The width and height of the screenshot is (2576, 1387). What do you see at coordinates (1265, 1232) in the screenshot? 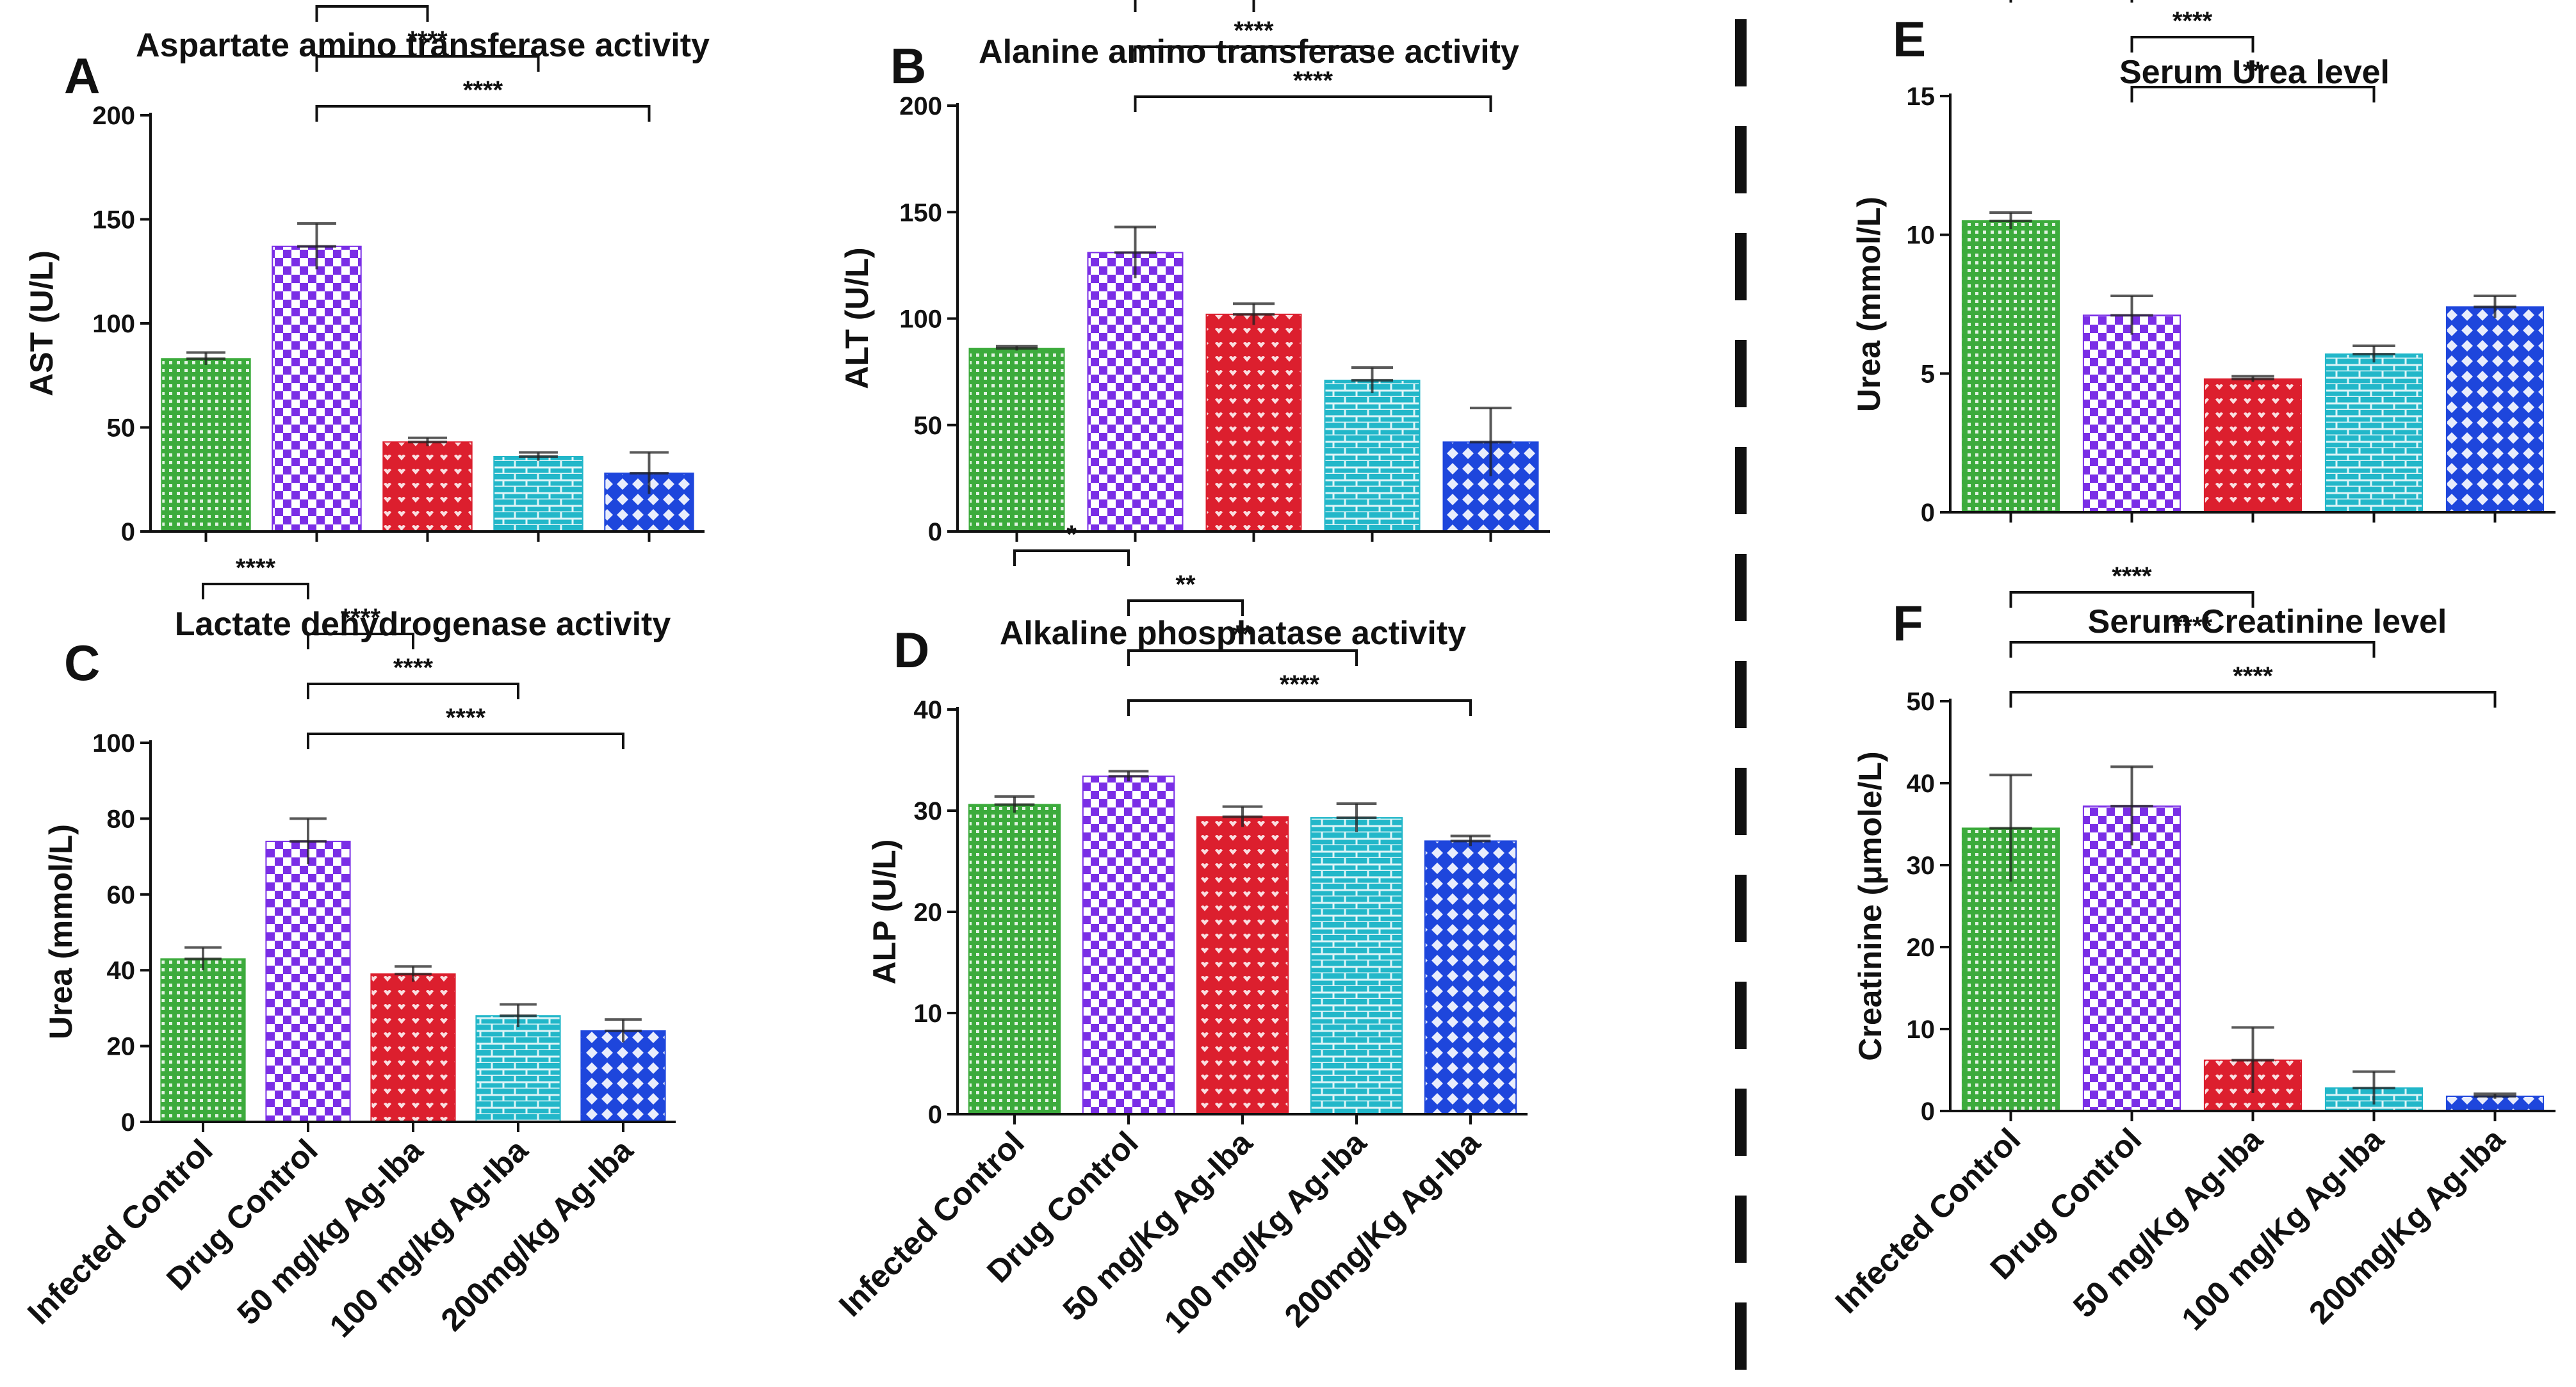
I see `x-tick-label: 100 mg/Kg Ag-Iba` at bounding box center [1265, 1232].